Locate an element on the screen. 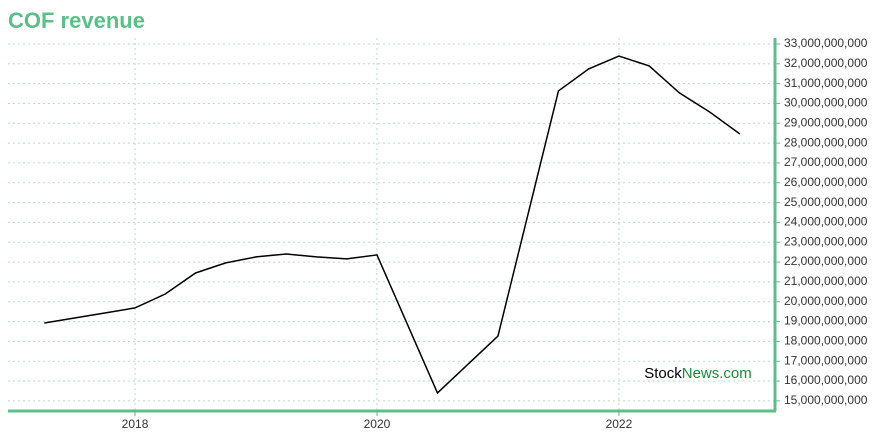  y-tick-label: 19,000,000,000 is located at coordinates (826, 321).